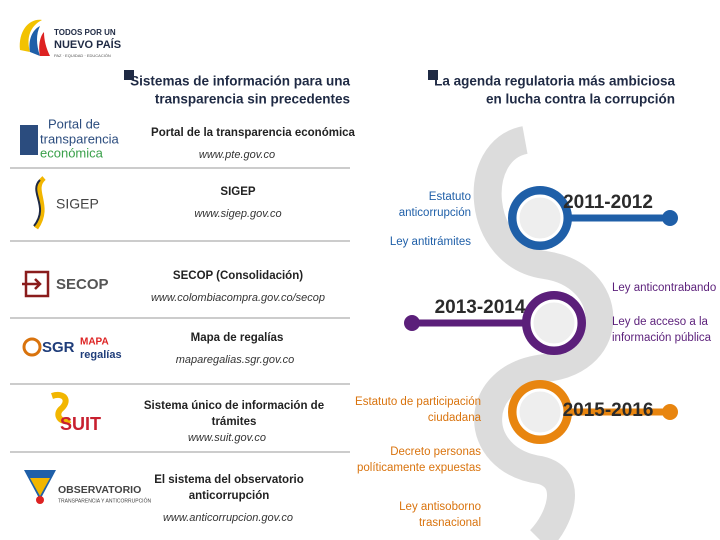  What do you see at coordinates (435, 452) in the screenshot?
I see `period-item: Decreto personas` at bounding box center [435, 452].